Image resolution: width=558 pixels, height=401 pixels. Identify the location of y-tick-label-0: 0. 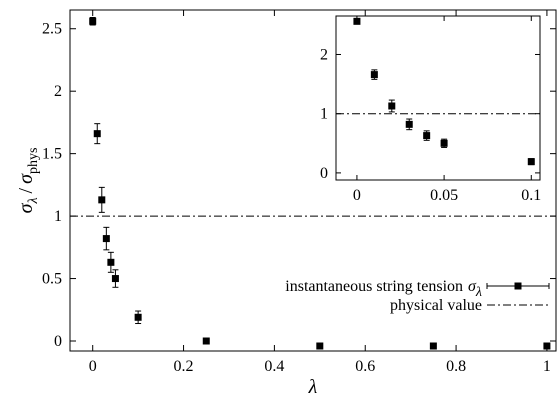
(58, 341).